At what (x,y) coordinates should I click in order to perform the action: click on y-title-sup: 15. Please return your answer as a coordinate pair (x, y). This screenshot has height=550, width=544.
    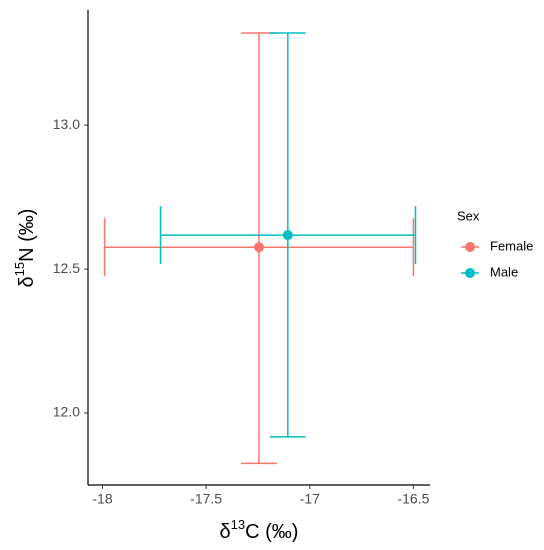
    Looking at the image, I should click on (19, 269).